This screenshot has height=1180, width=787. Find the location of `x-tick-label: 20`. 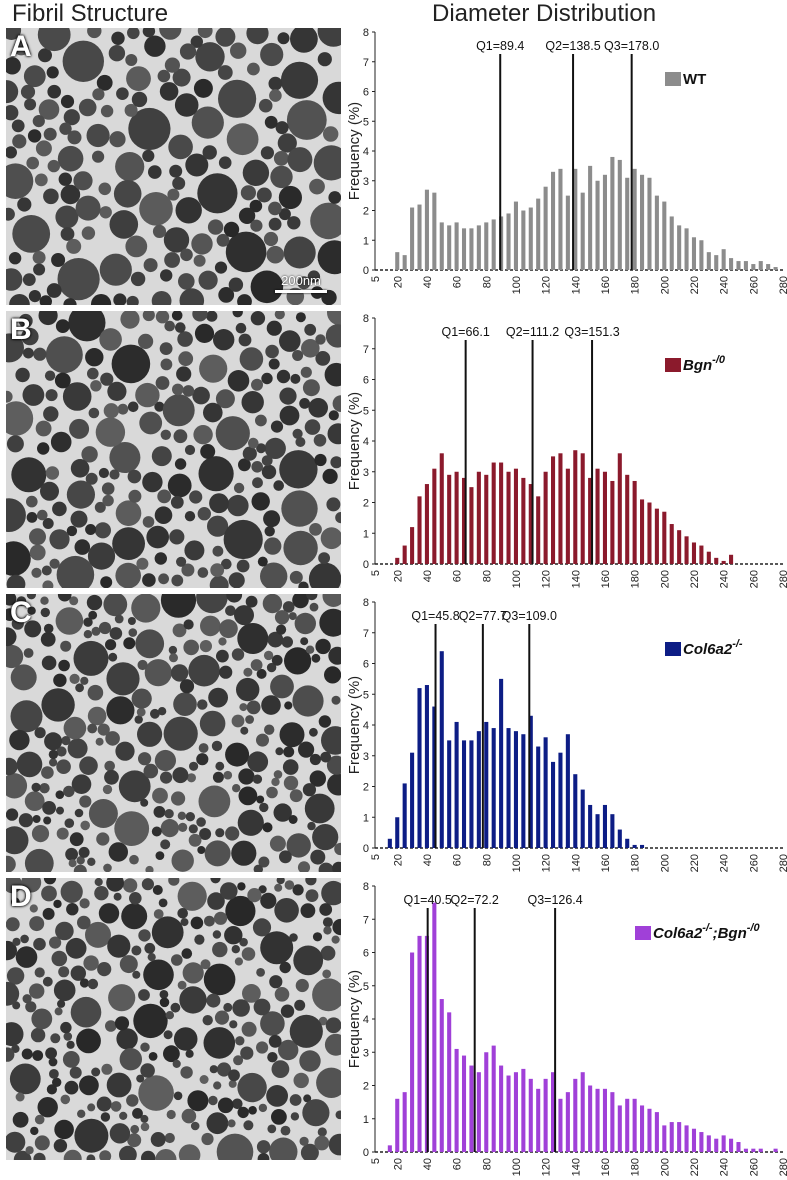

x-tick-label: 20 is located at coordinates (398, 576).